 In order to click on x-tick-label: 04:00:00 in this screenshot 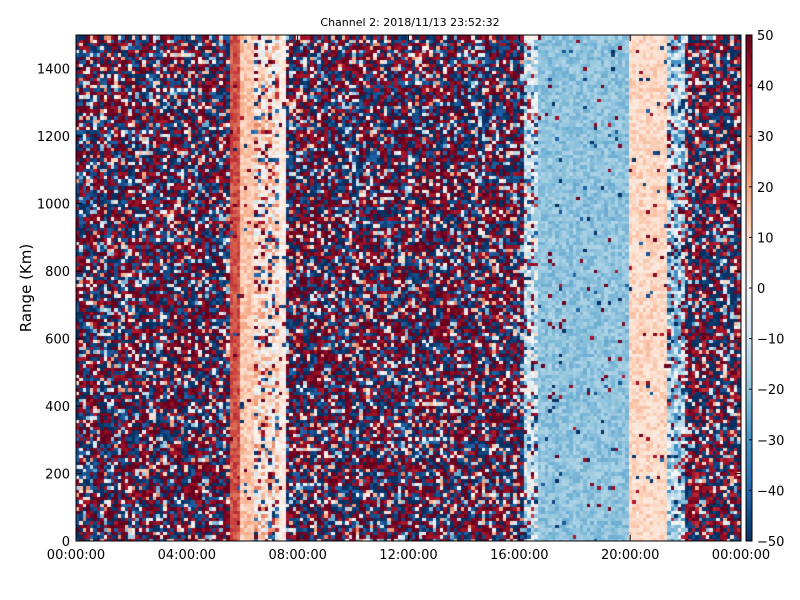, I will do `click(187, 555)`.